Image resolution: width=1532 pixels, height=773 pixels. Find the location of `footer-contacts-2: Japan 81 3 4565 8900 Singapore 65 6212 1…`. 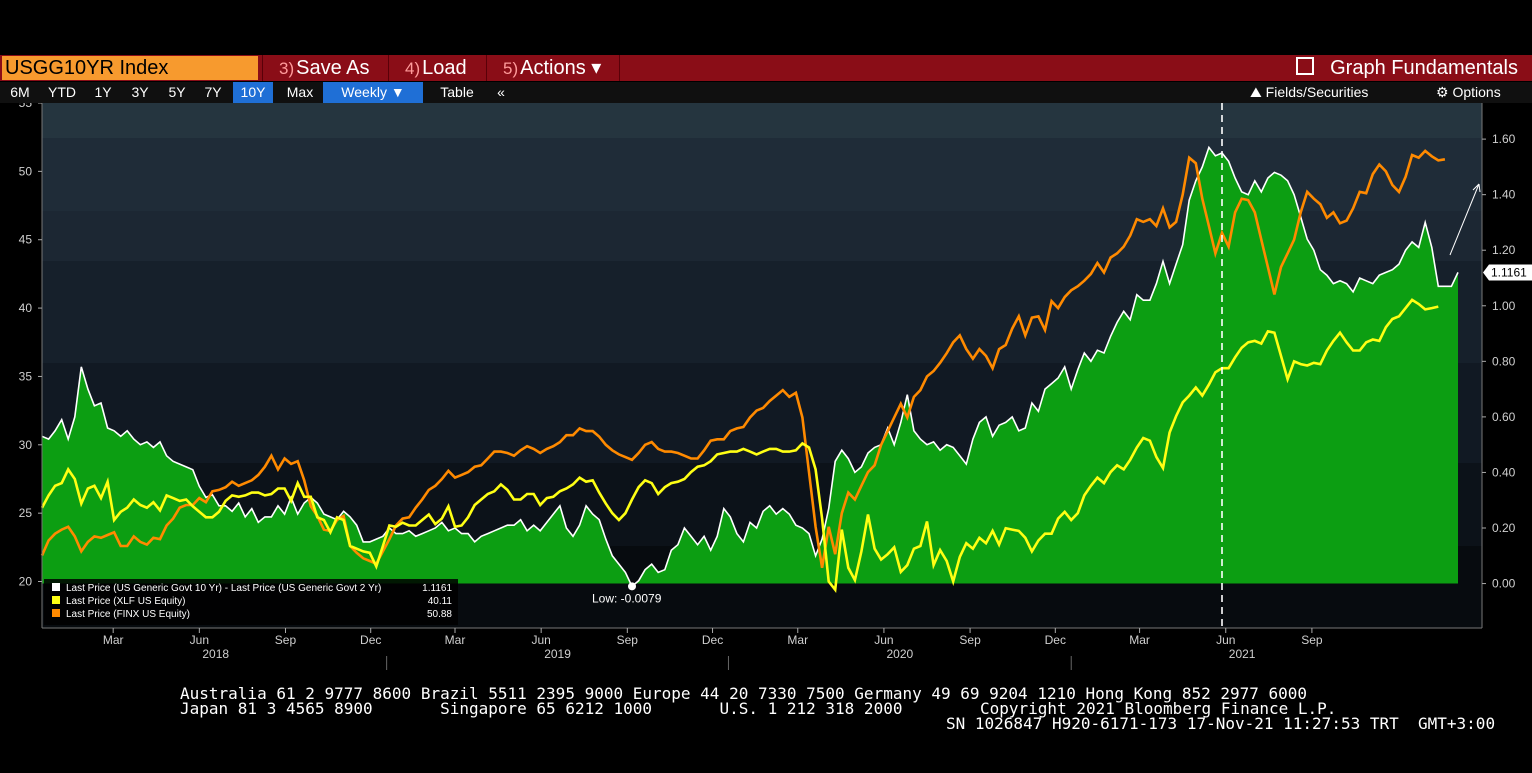

footer-contacts-2: Japan 81 3 4565 8900 Singapore 65 6212 1… is located at coordinates (541, 708).